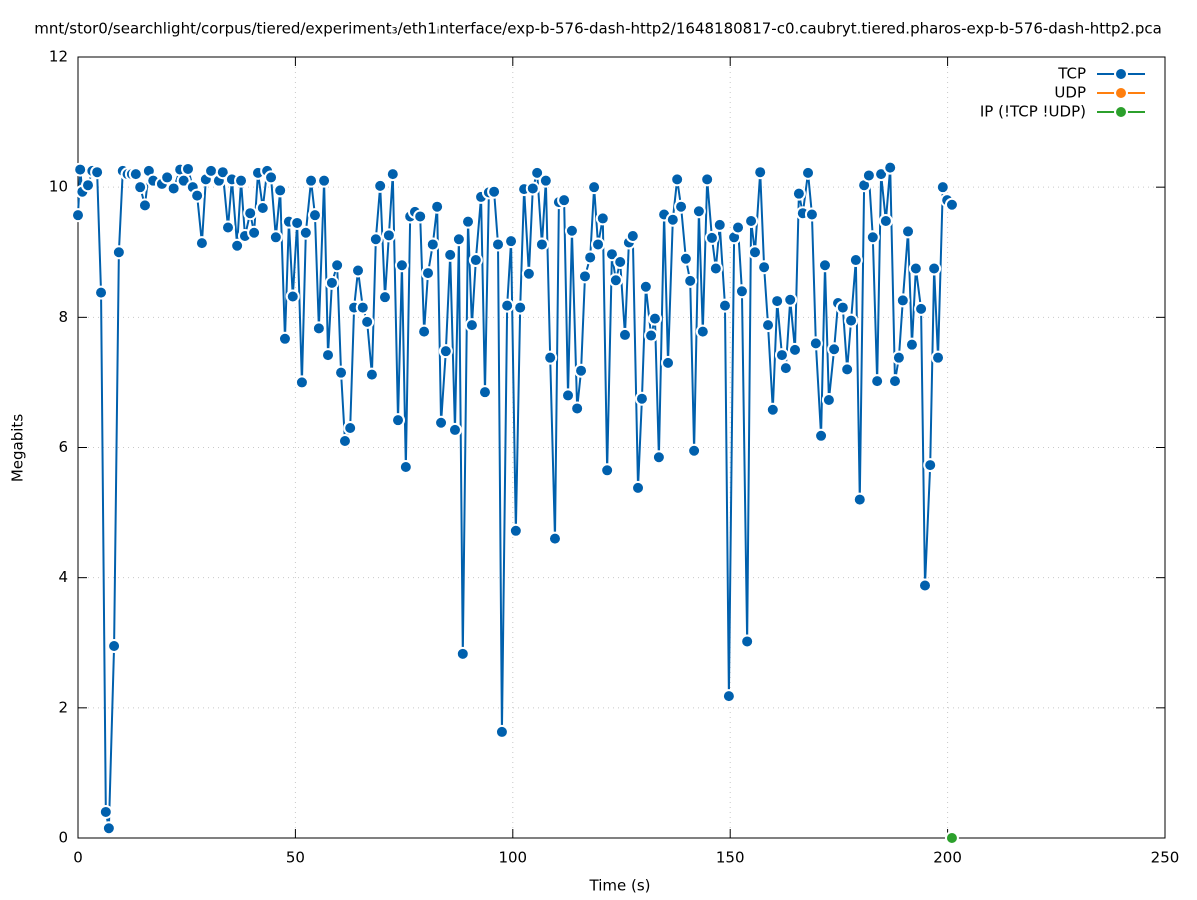  What do you see at coordinates (78, 858) in the screenshot?
I see `x-tick-label: 0` at bounding box center [78, 858].